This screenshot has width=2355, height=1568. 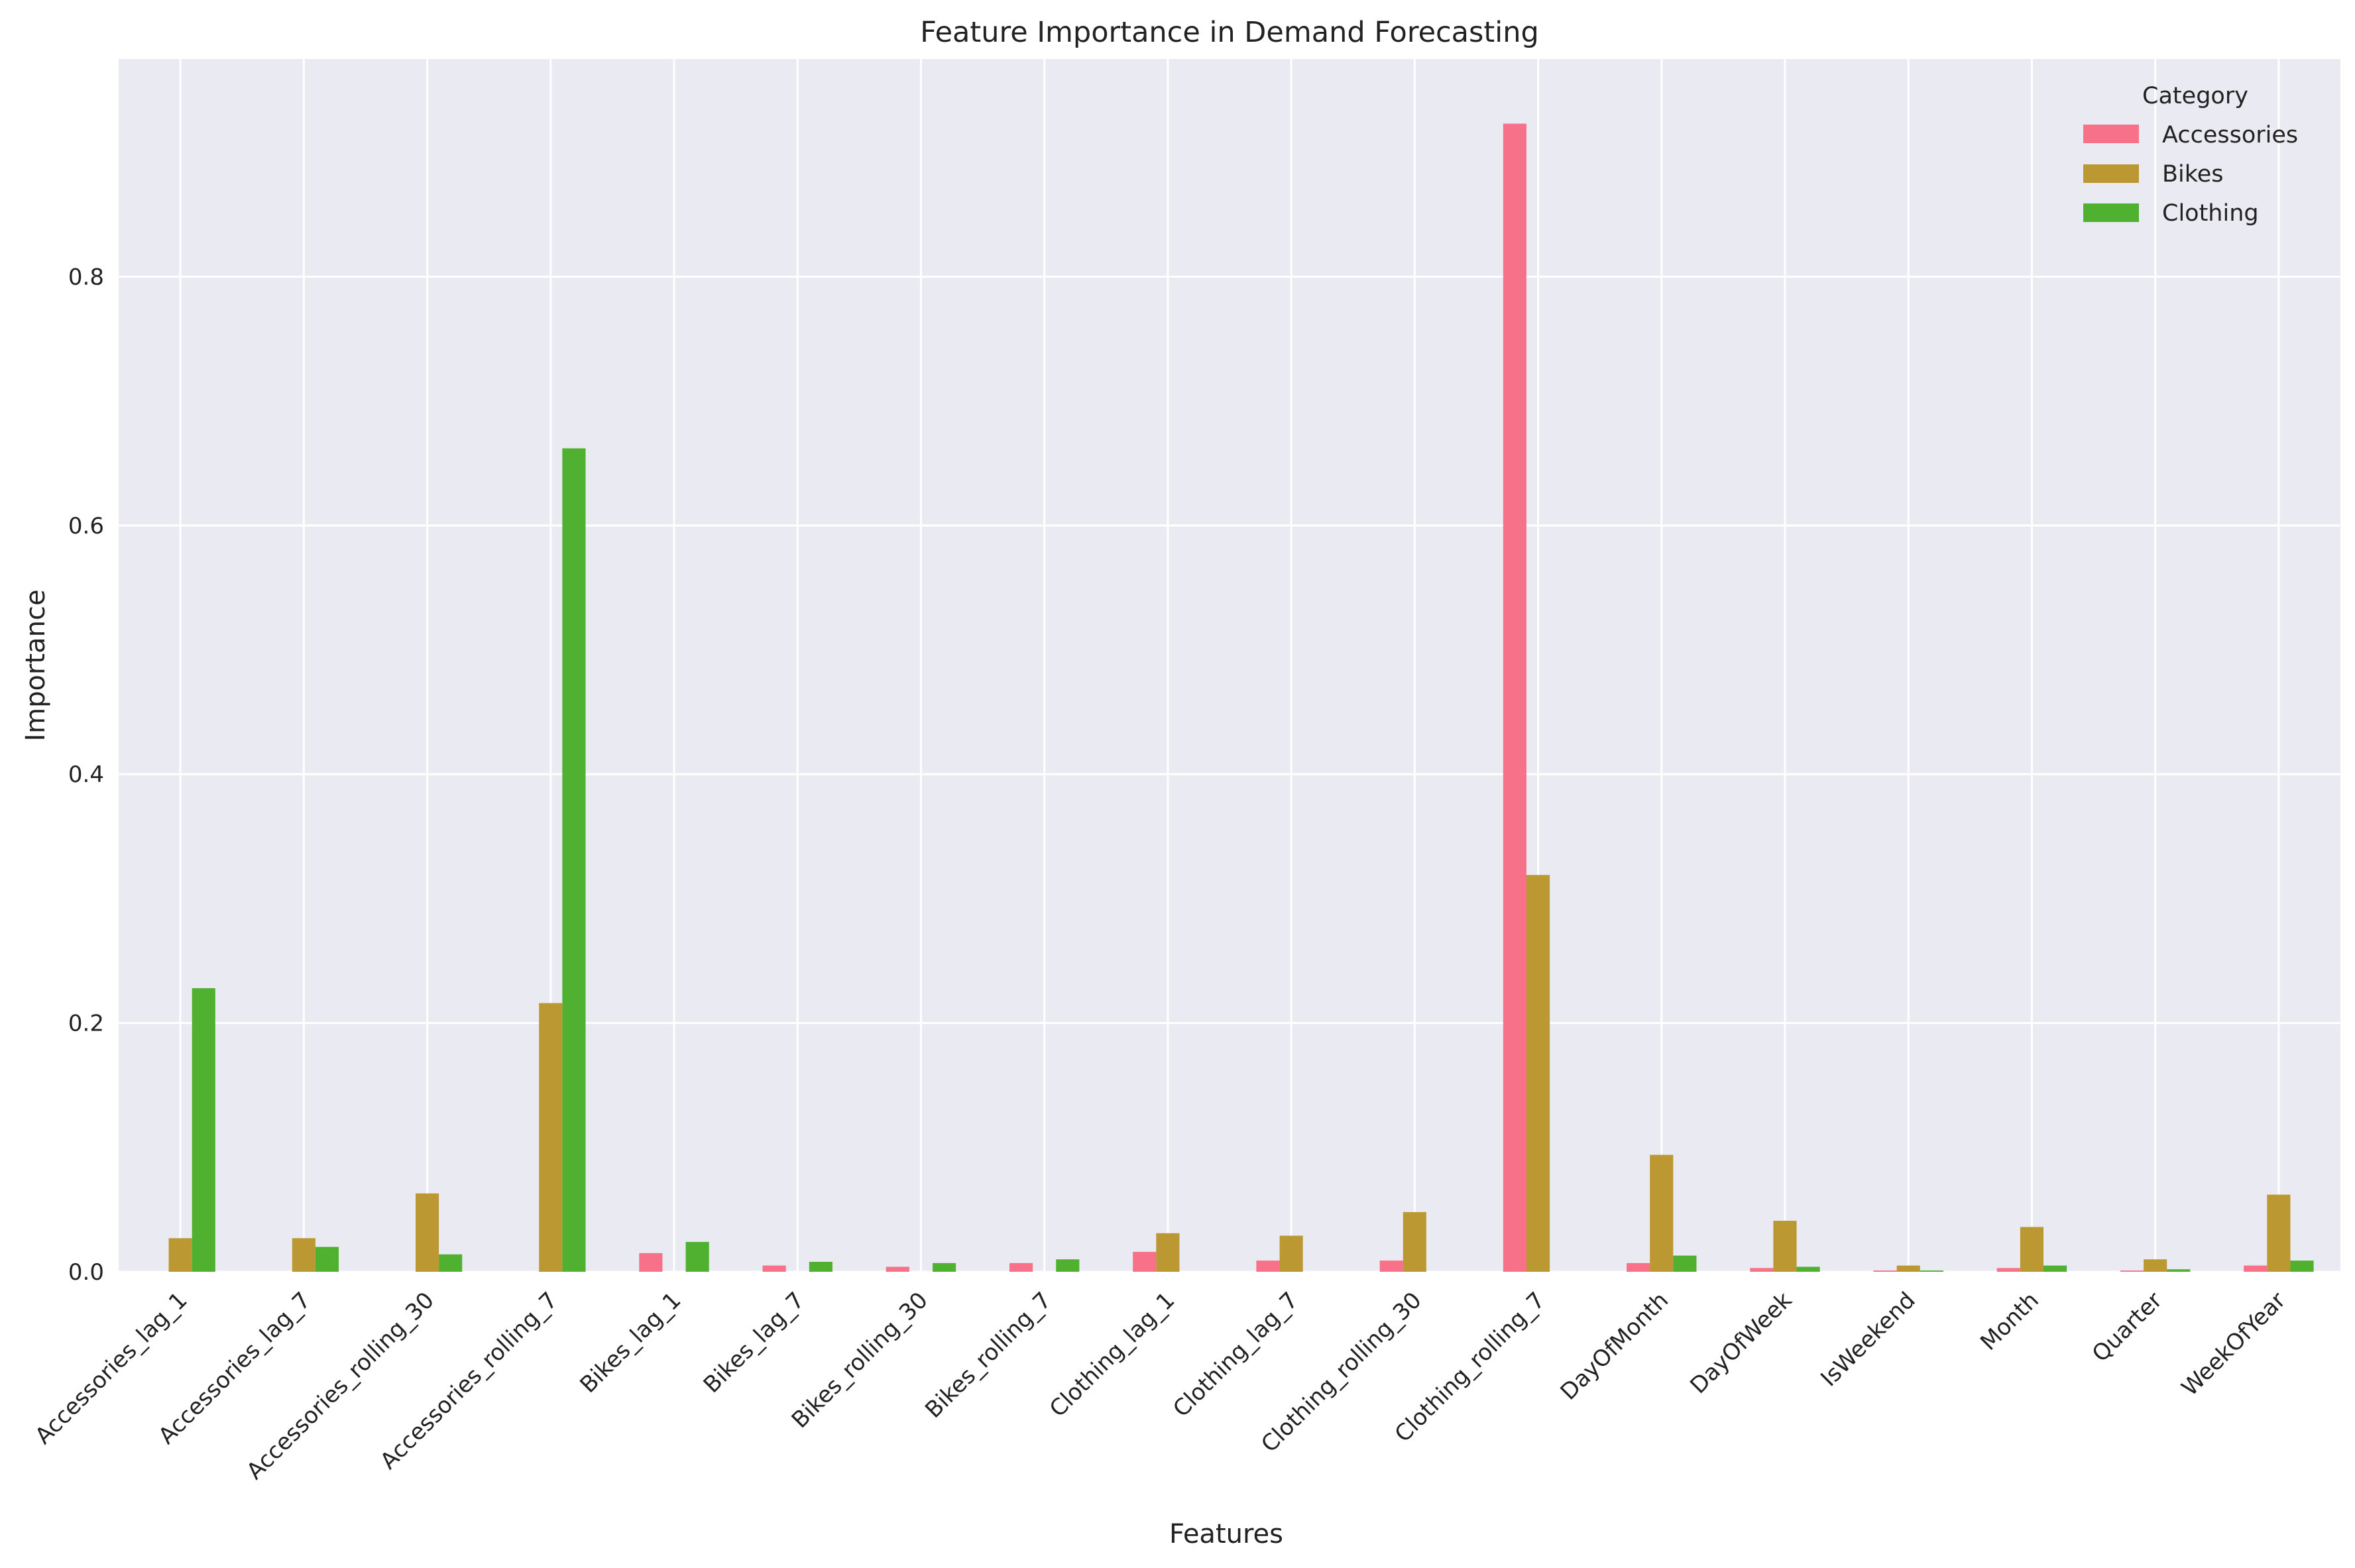 What do you see at coordinates (2195, 96) in the screenshot?
I see `legend-title: Category` at bounding box center [2195, 96].